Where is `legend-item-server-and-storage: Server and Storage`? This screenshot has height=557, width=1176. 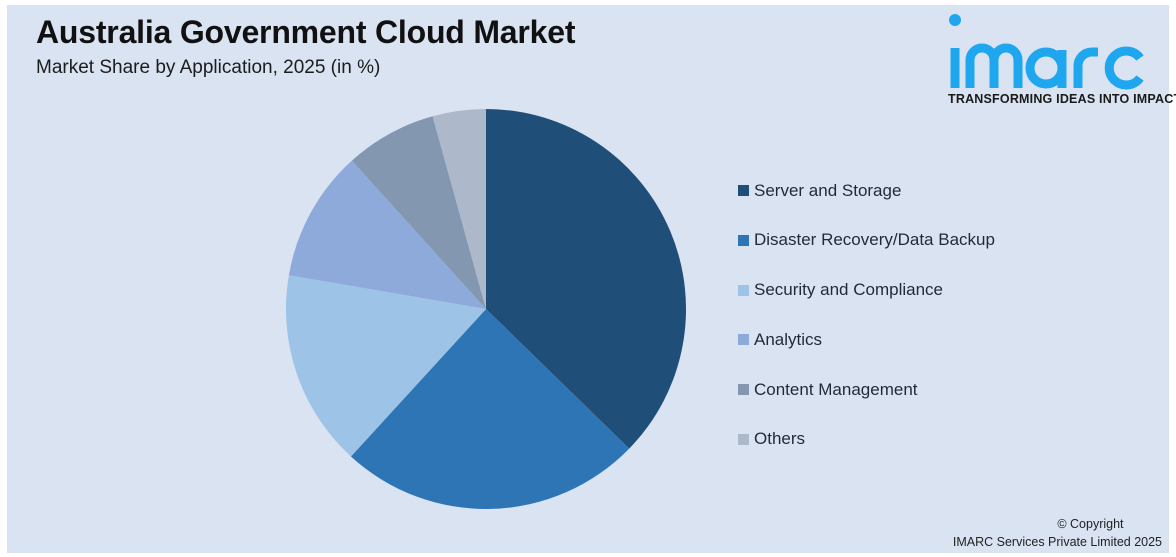
legend-item-server-and-storage: Server and Storage is located at coordinates (866, 190).